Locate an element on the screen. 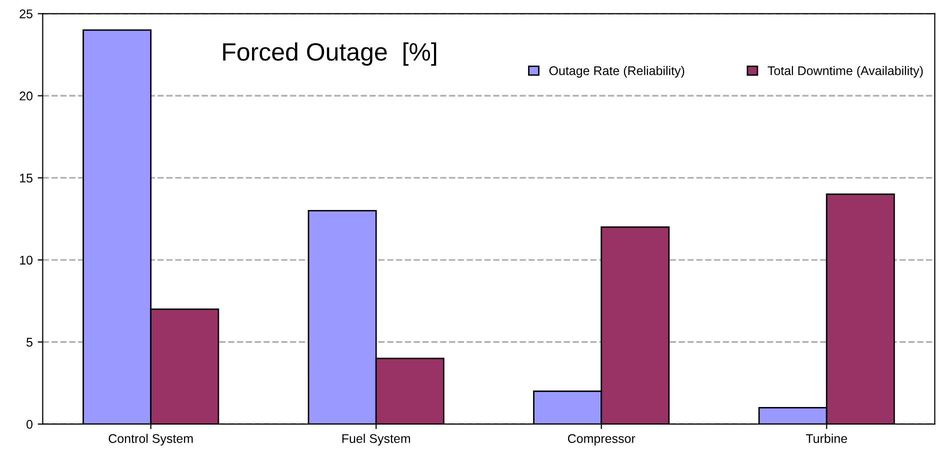 The height and width of the screenshot is (456, 949). y-tick-label: 25 is located at coordinates (26, 13).